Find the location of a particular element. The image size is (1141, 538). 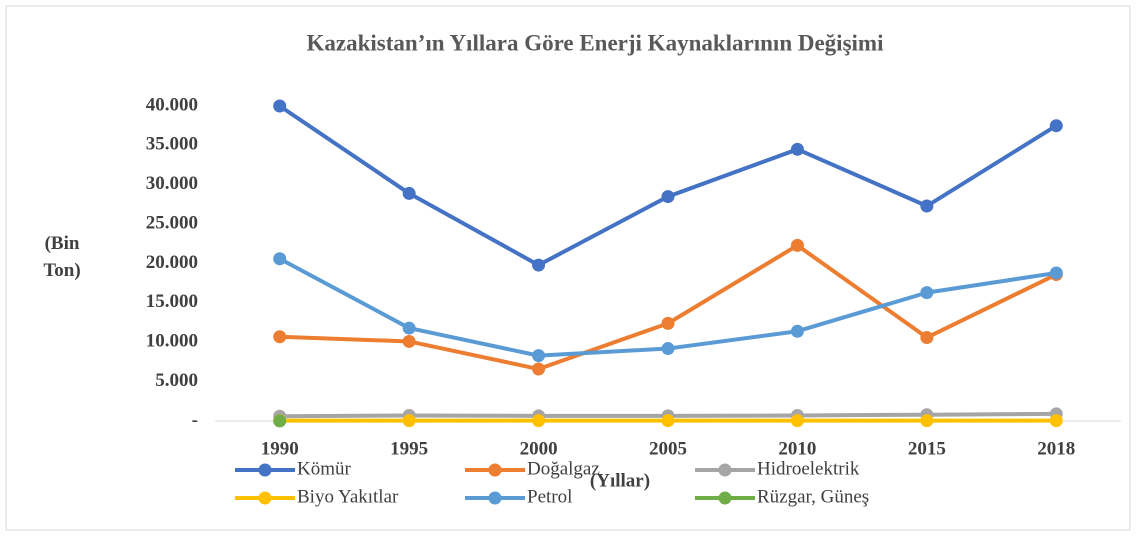

x-tick-label: 2000 is located at coordinates (539, 448).